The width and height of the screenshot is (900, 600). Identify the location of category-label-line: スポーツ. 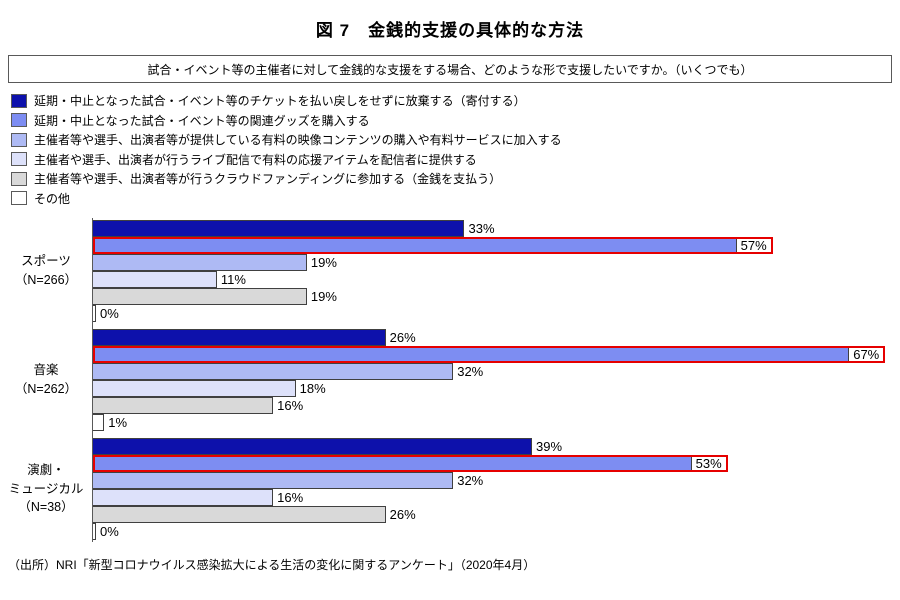
(46, 261).